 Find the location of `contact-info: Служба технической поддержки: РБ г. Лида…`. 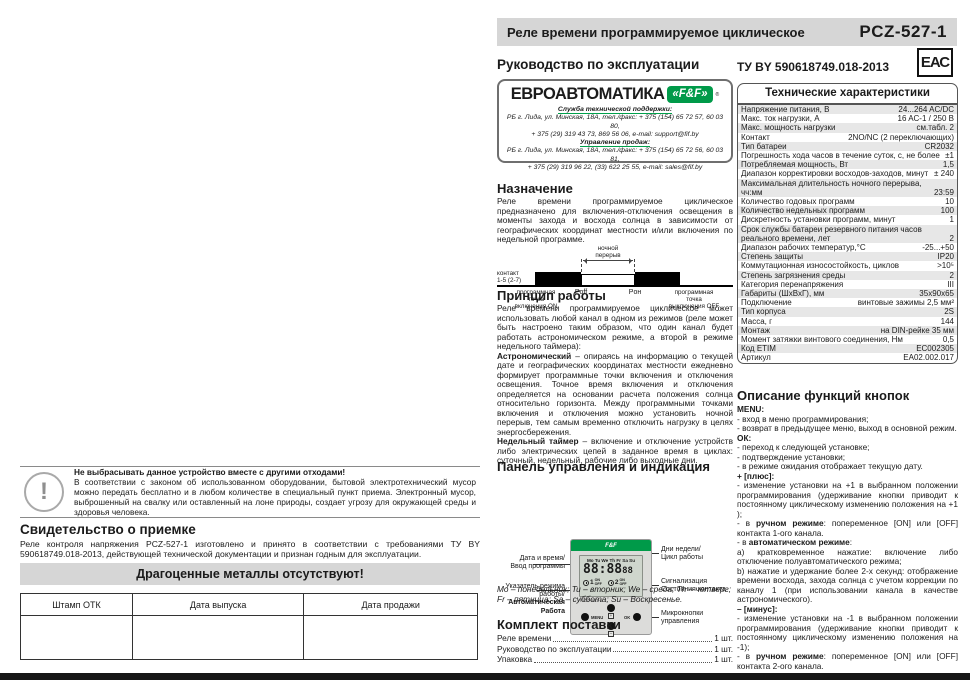

contact-info: Служба технической поддержки: РБ г. Лида… is located at coordinates (615, 139).